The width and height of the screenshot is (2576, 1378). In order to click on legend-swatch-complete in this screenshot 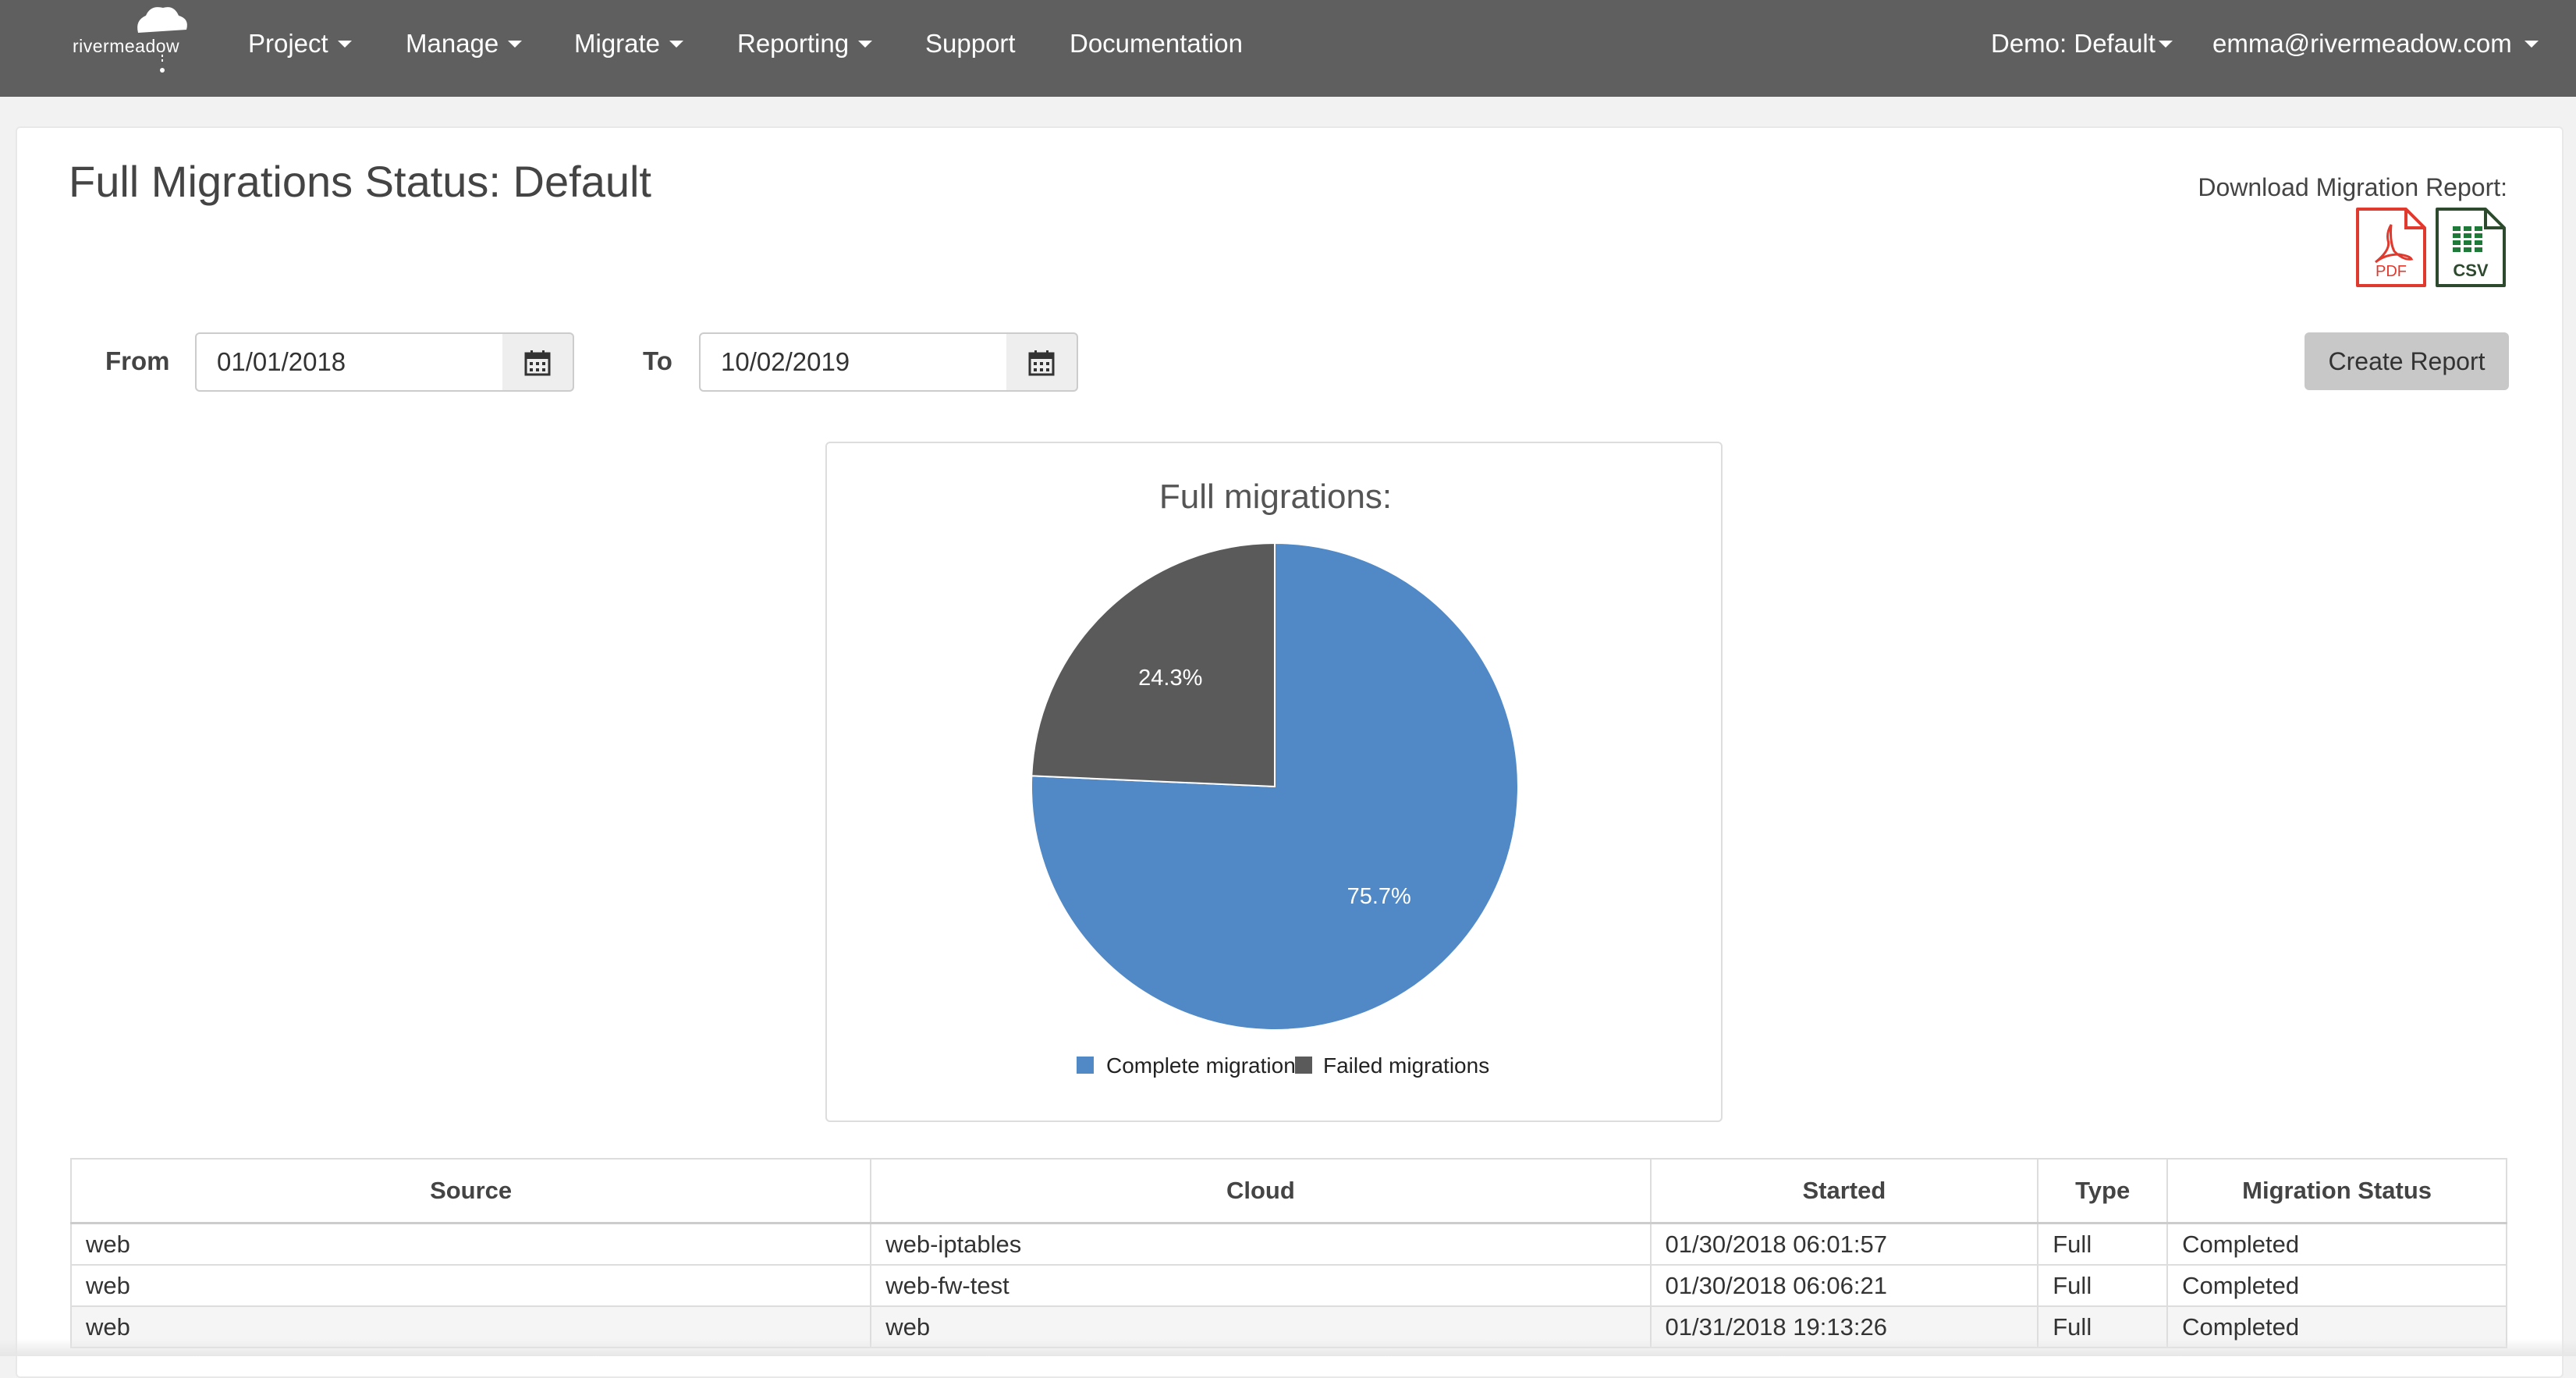, I will do `click(1085, 1065)`.